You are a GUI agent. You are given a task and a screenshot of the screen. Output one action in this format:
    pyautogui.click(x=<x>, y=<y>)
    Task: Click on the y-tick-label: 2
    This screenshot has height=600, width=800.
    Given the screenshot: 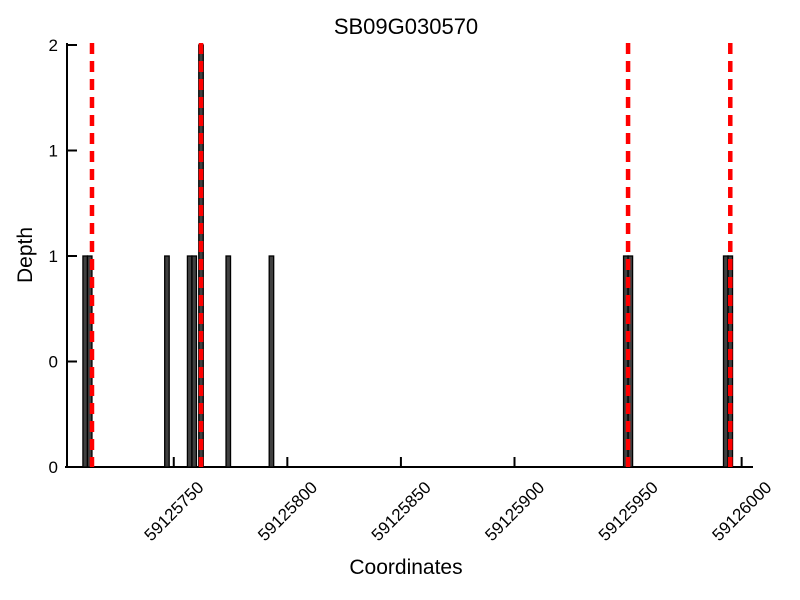 What is the action you would take?
    pyautogui.click(x=53, y=45)
    